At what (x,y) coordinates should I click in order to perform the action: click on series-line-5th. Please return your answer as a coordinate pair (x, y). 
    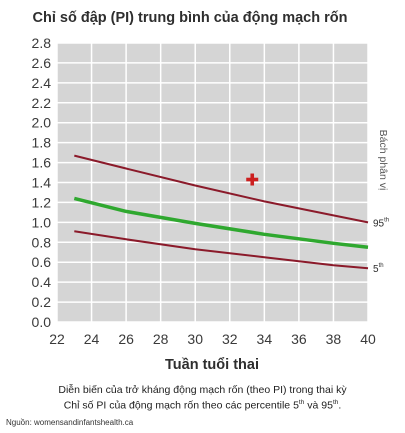
    Looking at the image, I should click on (221, 250).